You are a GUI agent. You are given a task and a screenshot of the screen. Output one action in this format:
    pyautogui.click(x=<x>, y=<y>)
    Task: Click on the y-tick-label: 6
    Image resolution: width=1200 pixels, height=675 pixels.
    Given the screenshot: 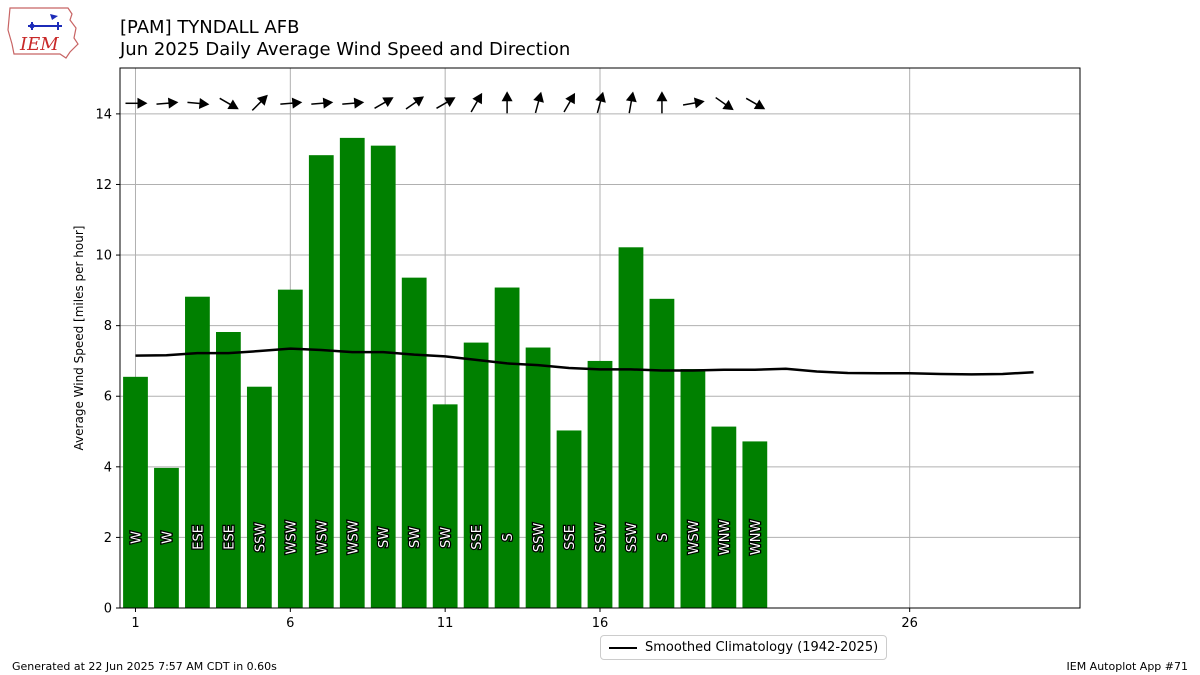 What is the action you would take?
    pyautogui.click(x=108, y=397)
    